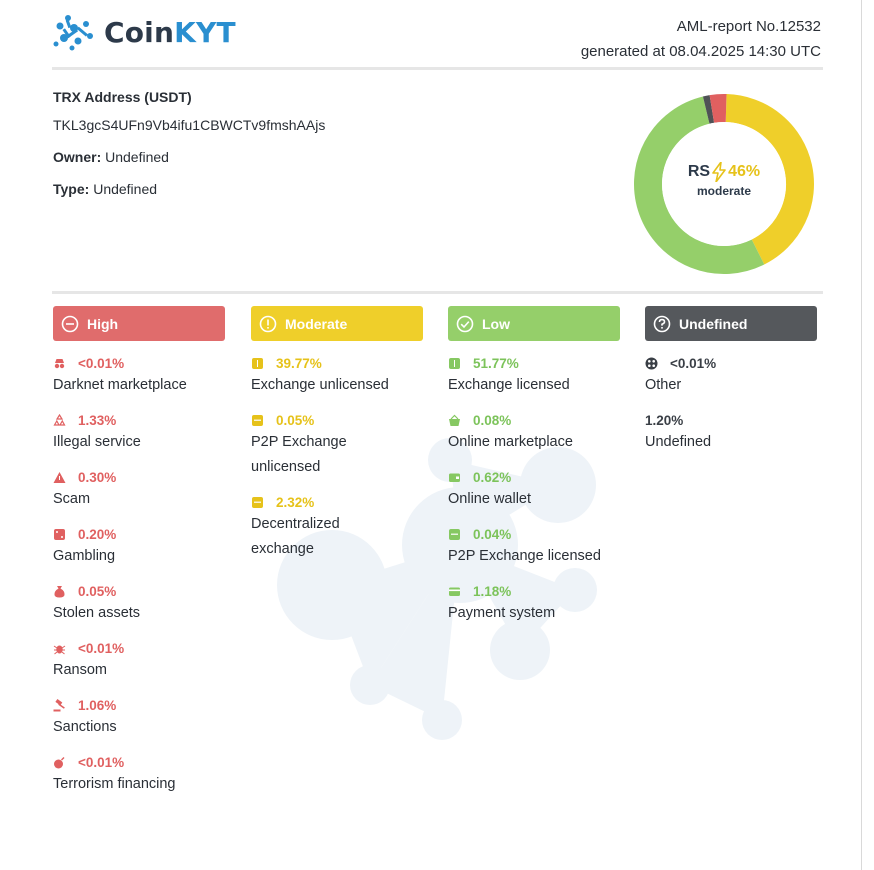 The height and width of the screenshot is (870, 874). I want to click on column-high-header: High, so click(139, 323).